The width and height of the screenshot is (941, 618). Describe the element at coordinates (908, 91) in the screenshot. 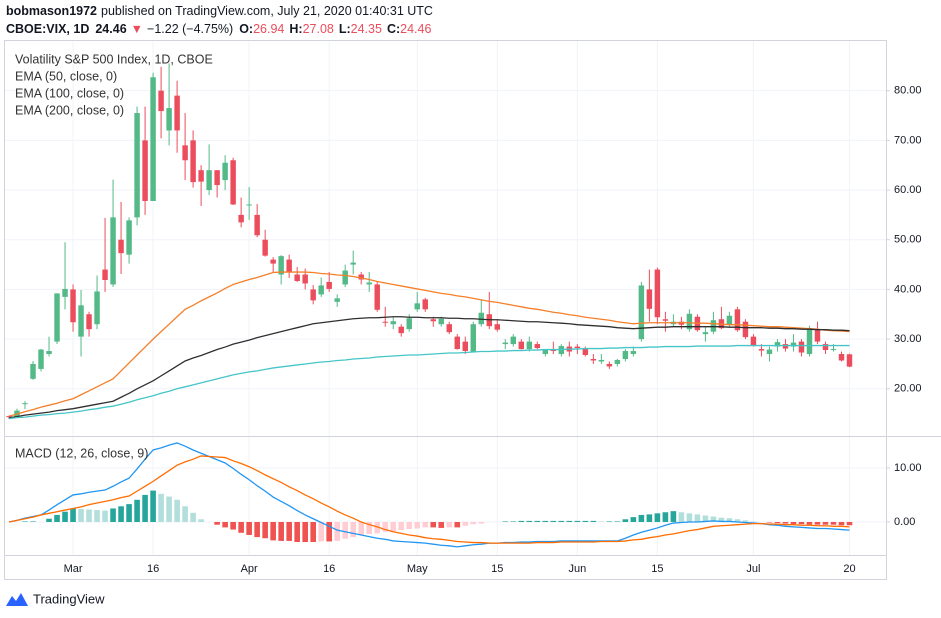

I see `y-tick-label: 80.00` at that location.